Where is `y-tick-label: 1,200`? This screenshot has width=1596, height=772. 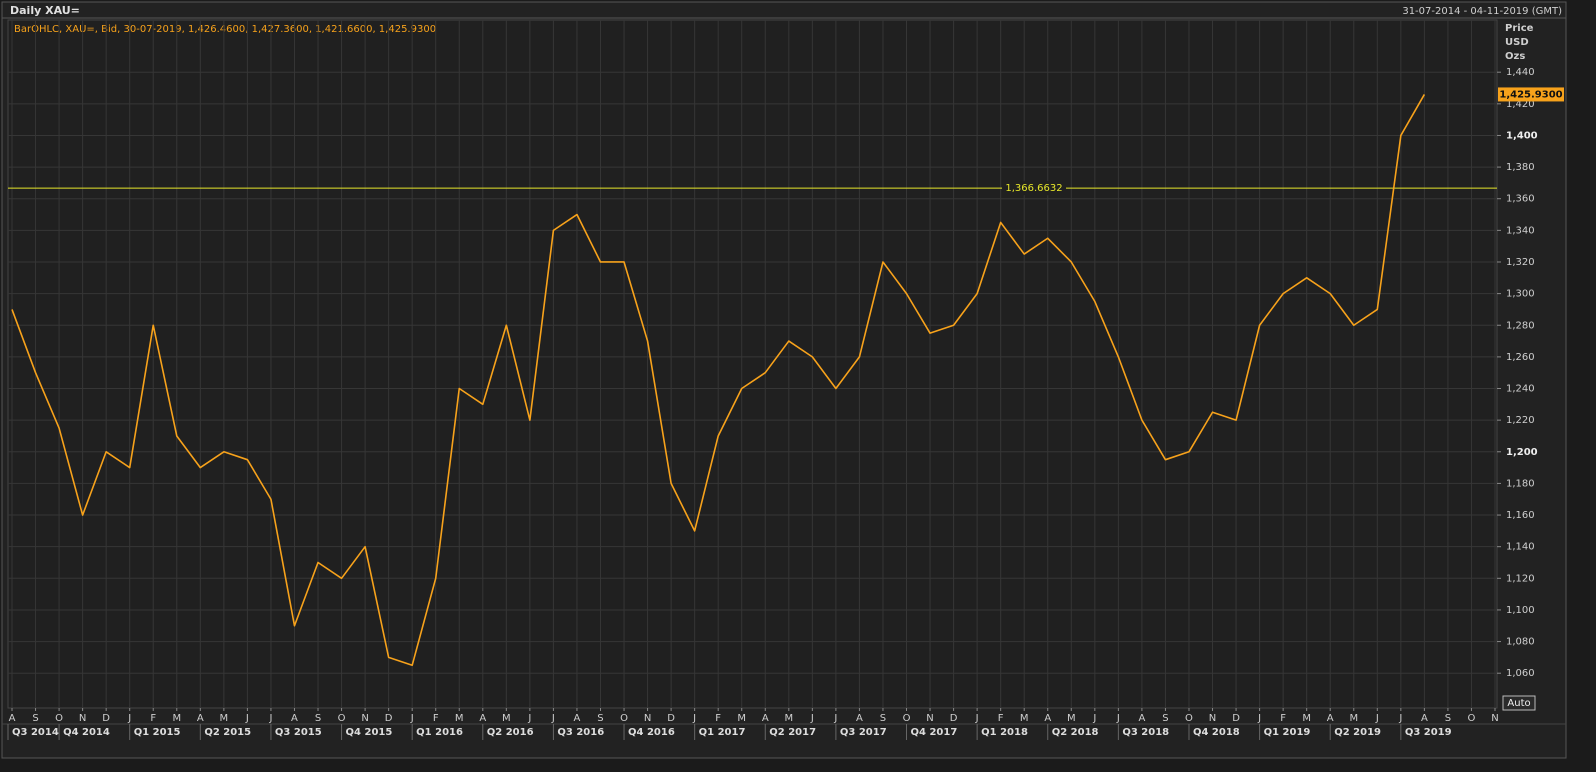 y-tick-label: 1,200 is located at coordinates (1522, 452).